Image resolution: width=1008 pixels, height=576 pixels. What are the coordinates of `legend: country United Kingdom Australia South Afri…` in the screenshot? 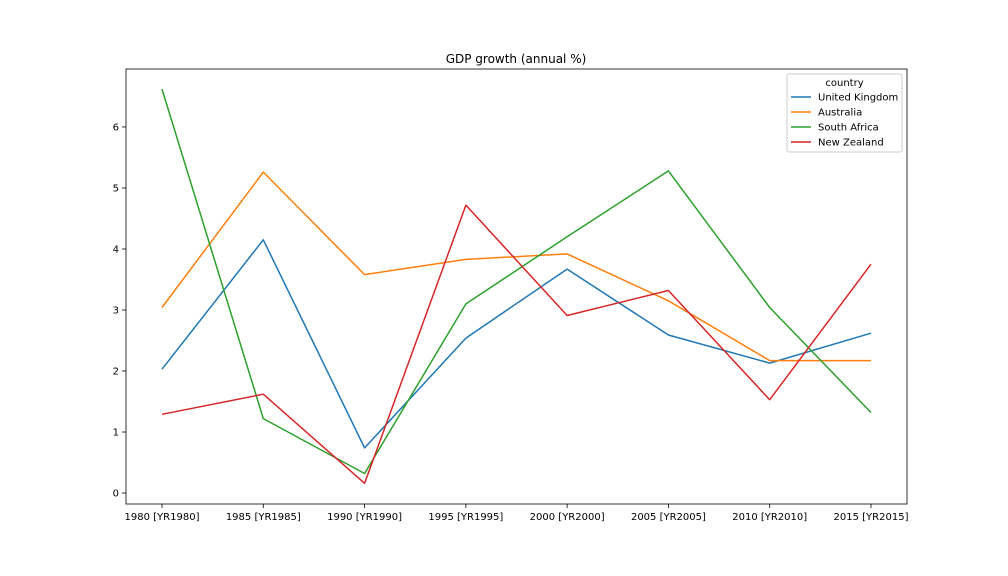 It's located at (844, 113).